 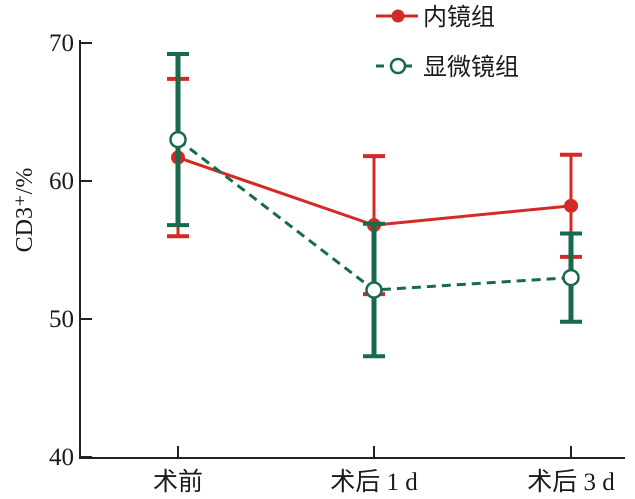 What do you see at coordinates (61, 319) in the screenshot?
I see `y-tick-label: 50` at bounding box center [61, 319].